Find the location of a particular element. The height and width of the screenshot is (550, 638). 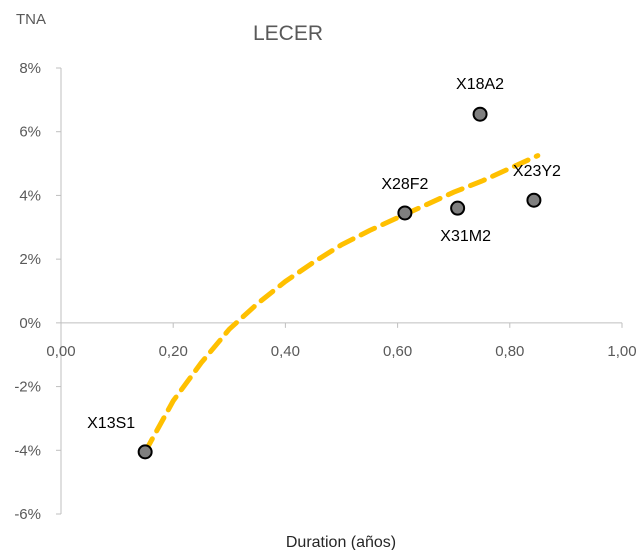

y-tick-label: -4% is located at coordinates (27, 450).